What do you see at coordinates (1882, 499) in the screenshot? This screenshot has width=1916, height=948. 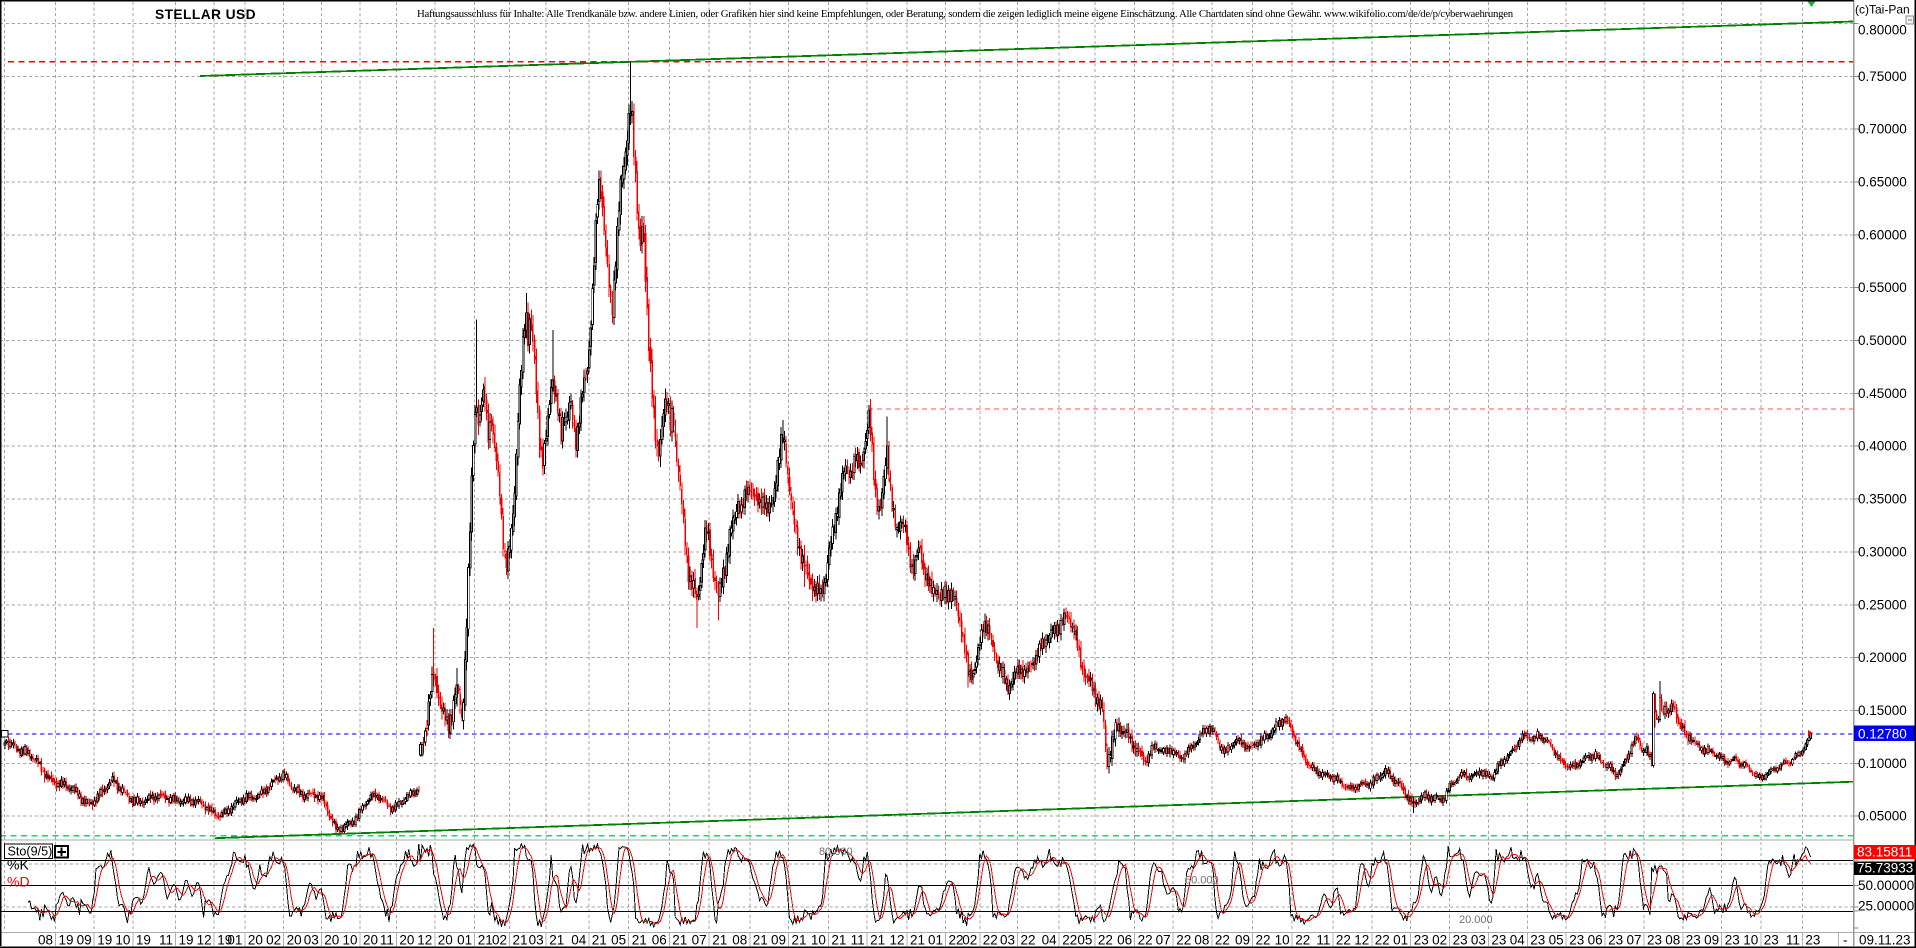 I see `svg-text: 0.35000` at bounding box center [1882, 499].